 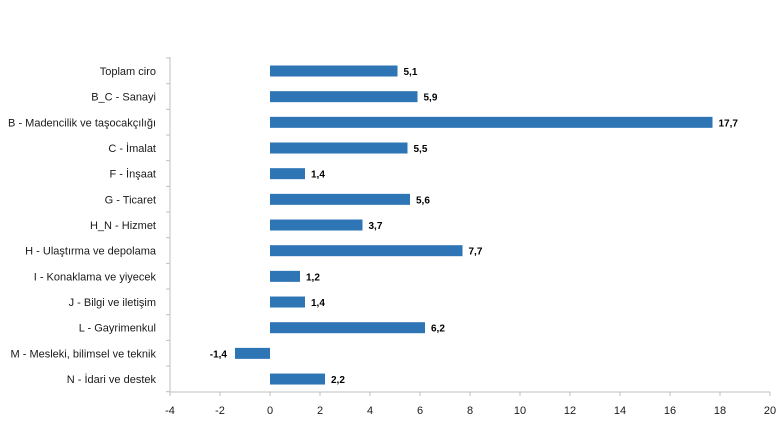 I want to click on x-tick-label: 4, so click(x=370, y=411).